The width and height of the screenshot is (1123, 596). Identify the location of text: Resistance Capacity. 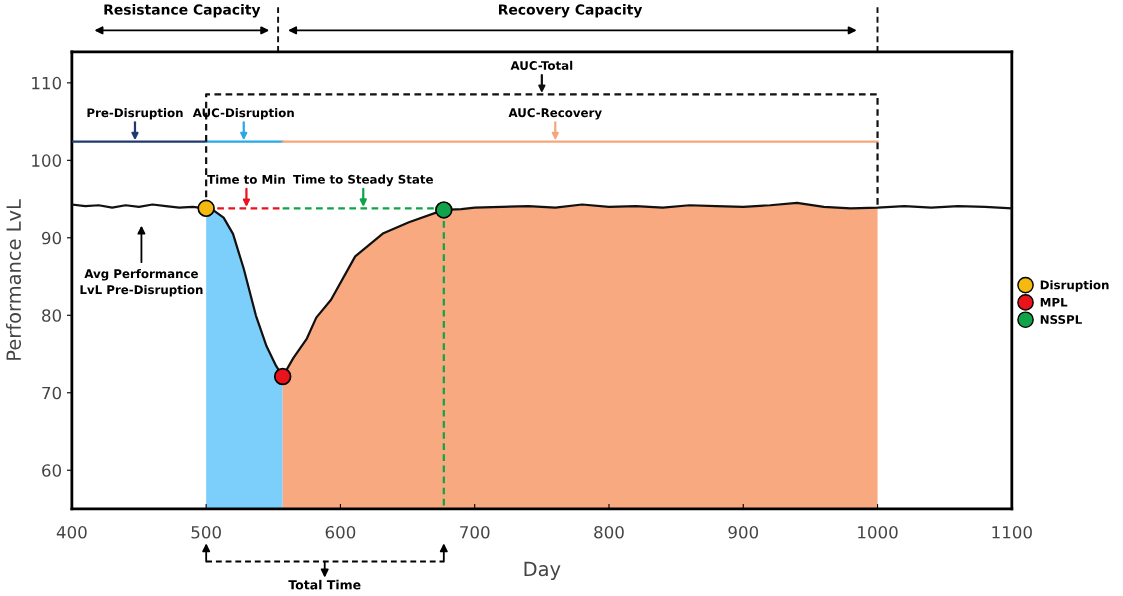
(182, 11).